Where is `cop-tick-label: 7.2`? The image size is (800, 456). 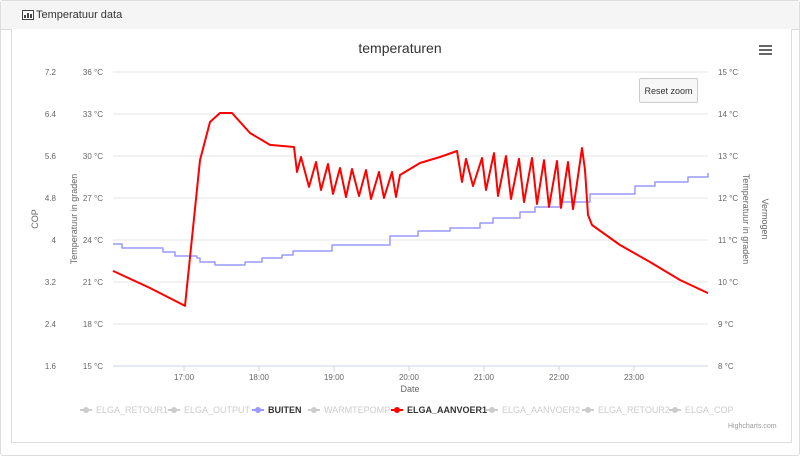 cop-tick-label: 7.2 is located at coordinates (51, 72).